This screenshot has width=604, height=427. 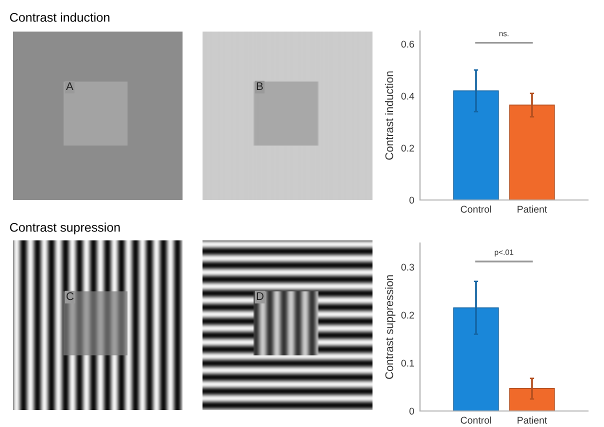 I want to click on y-axis-title: Contrast suppression, so click(x=390, y=327).